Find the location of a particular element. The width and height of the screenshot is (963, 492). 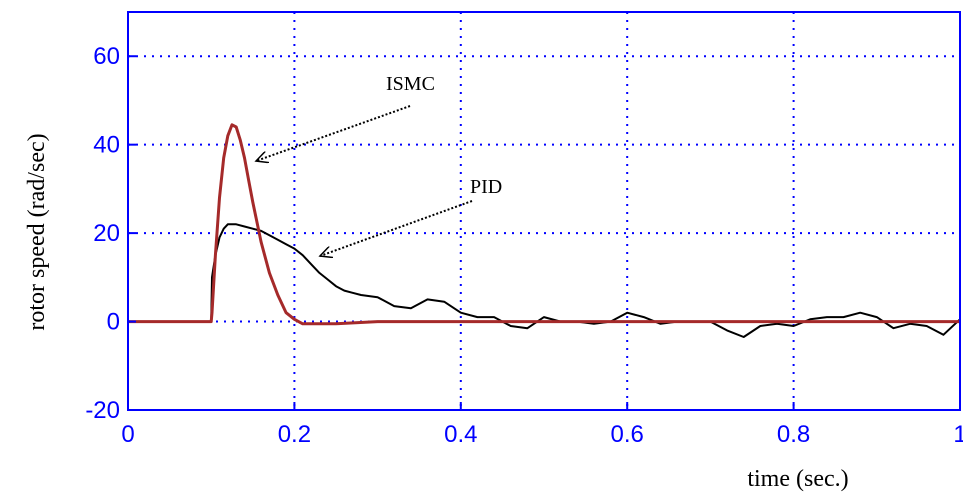

y-tick-label: 40 is located at coordinates (106, 145).